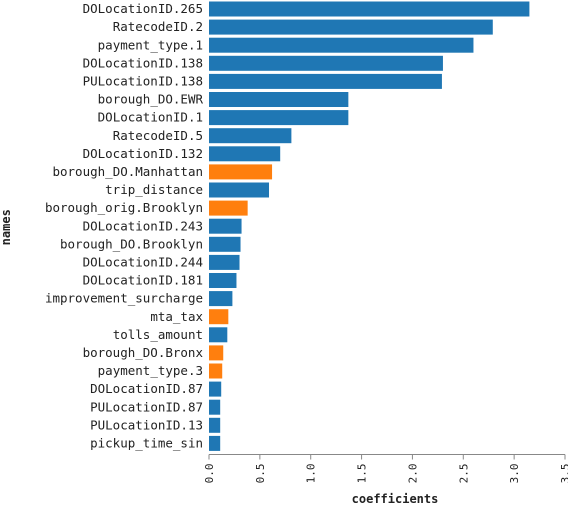 The width and height of the screenshot is (568, 507). Describe the element at coordinates (127, 171) in the screenshot. I see `category-label: borough_DO.Manhattan` at that location.